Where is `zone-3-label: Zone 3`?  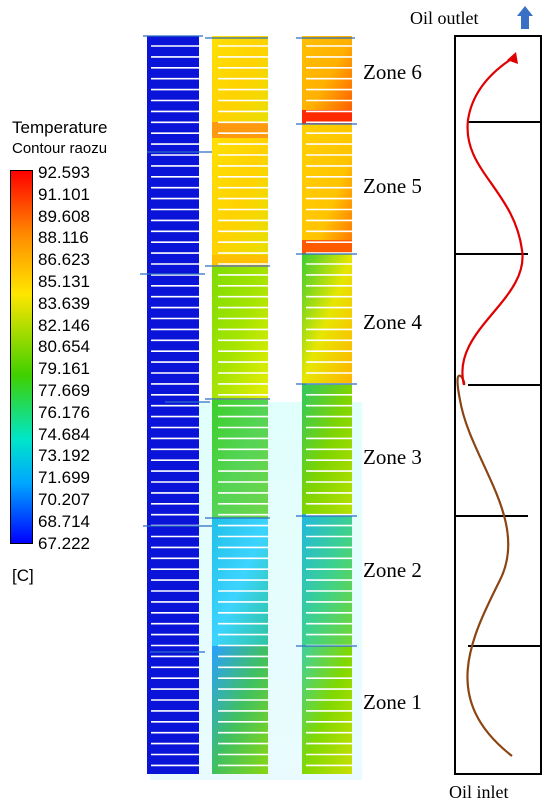
zone-3-label: Zone 3 is located at coordinates (392, 457).